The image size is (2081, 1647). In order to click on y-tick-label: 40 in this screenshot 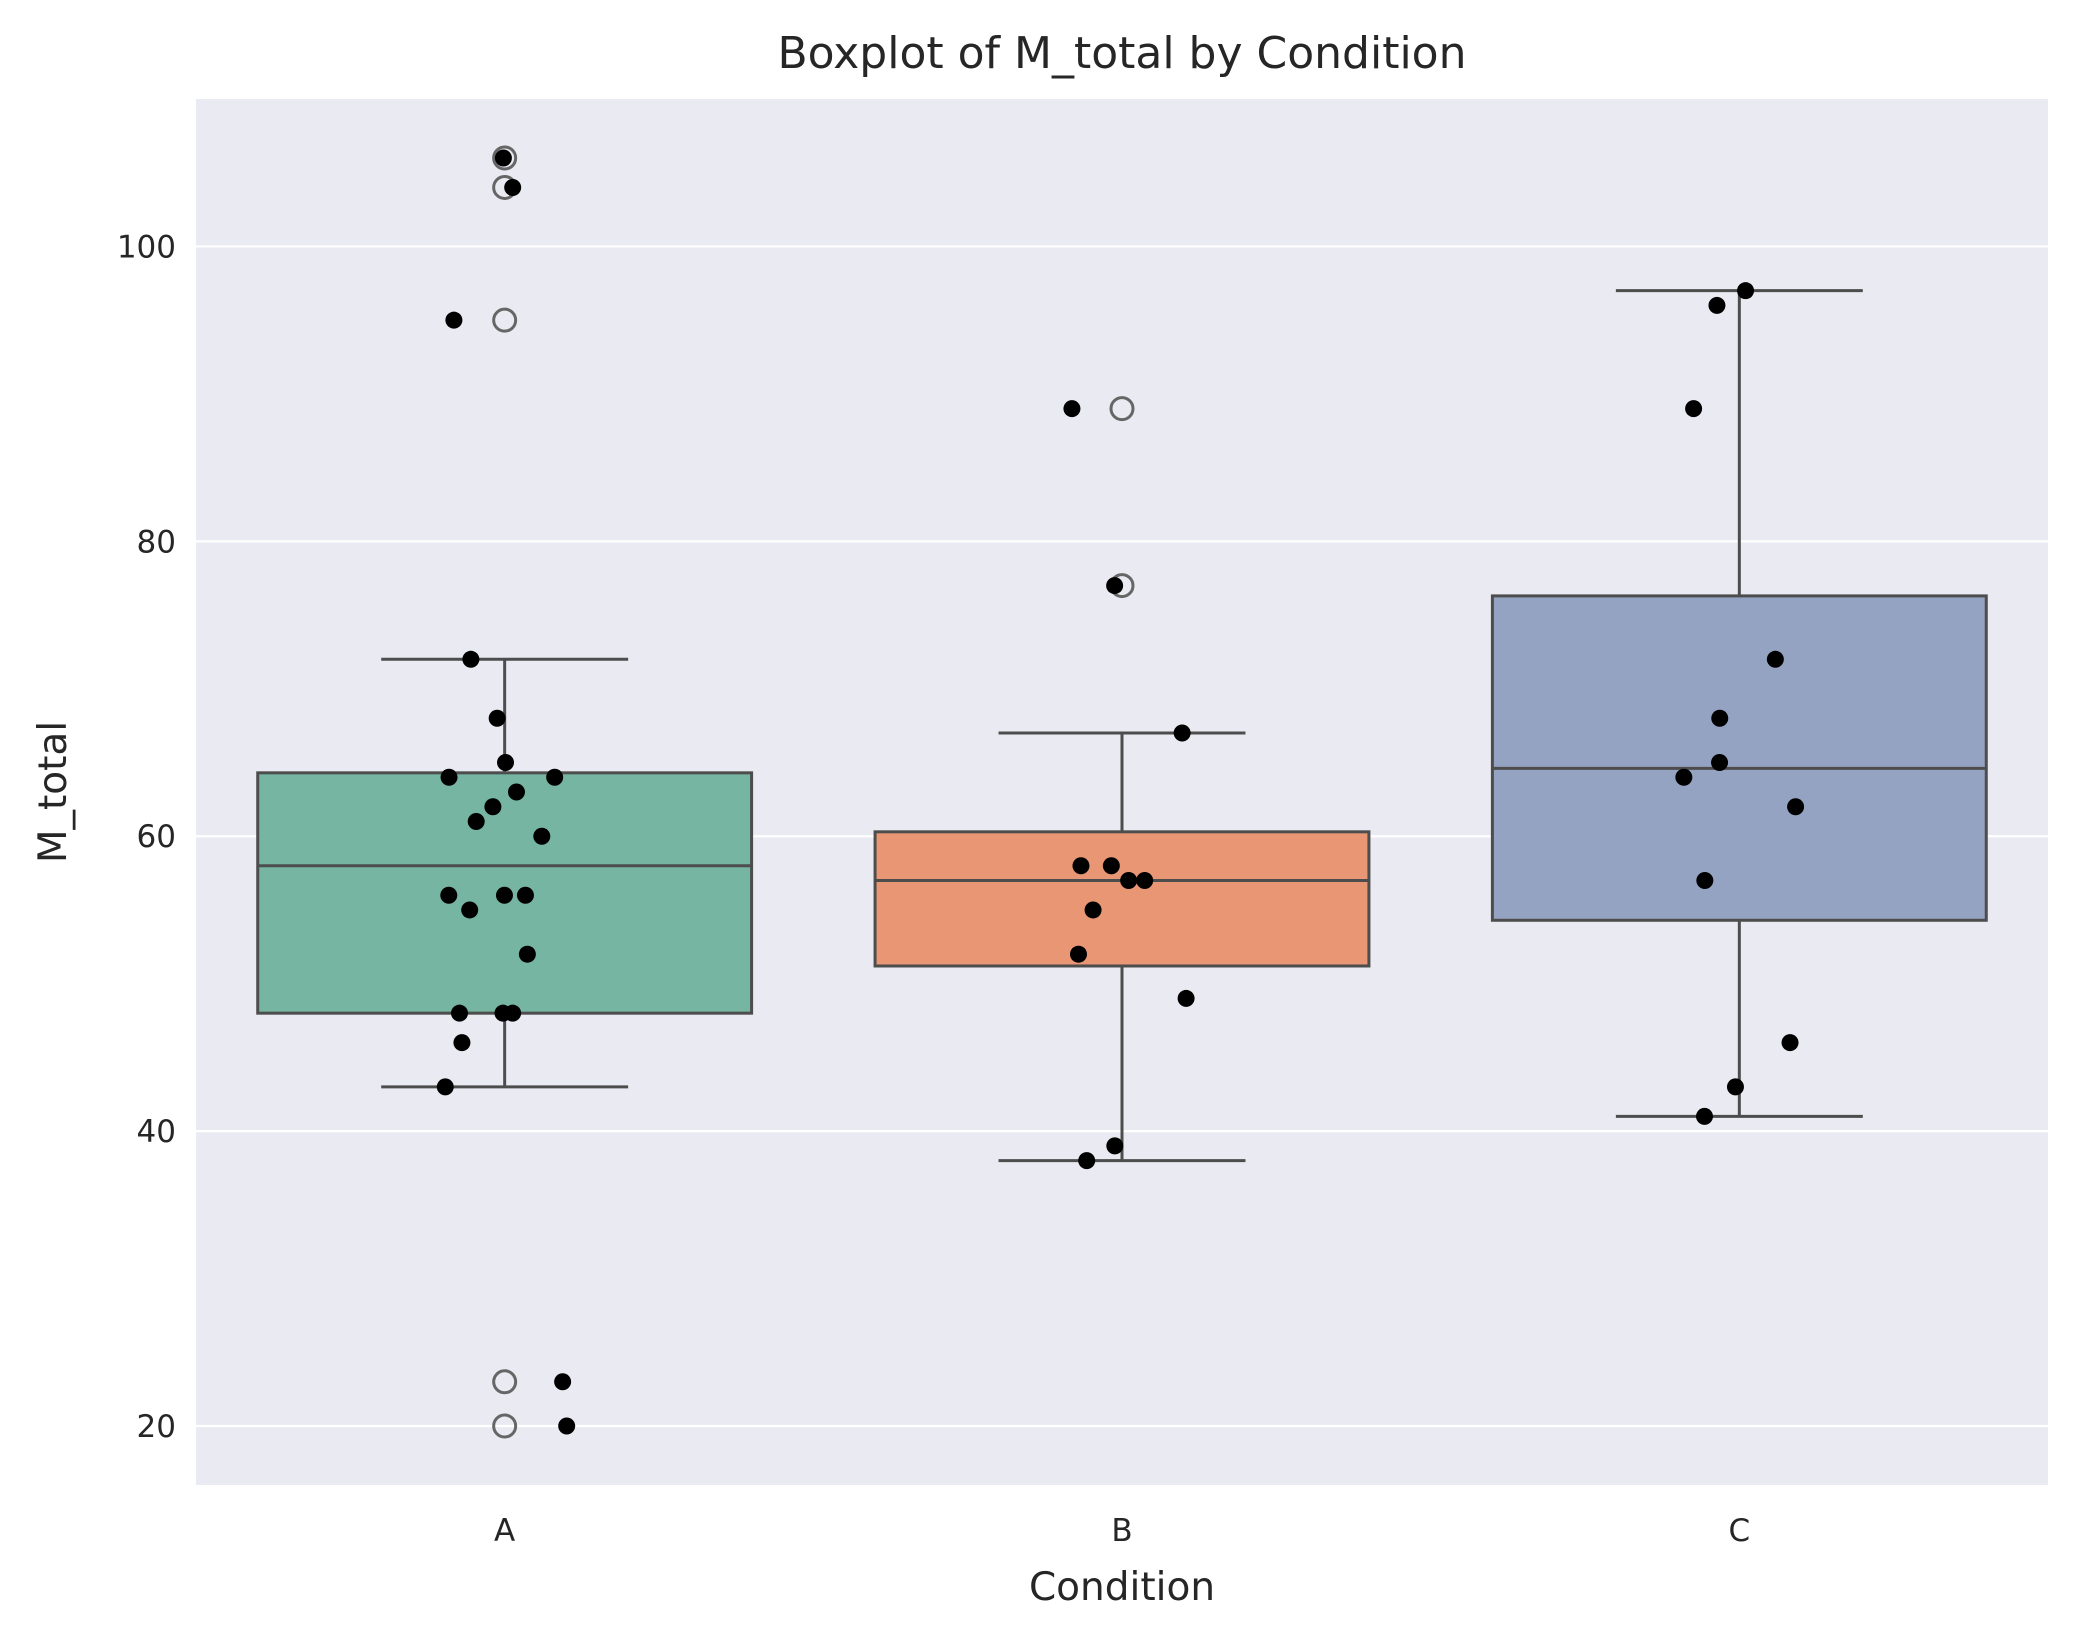, I will do `click(156, 1132)`.